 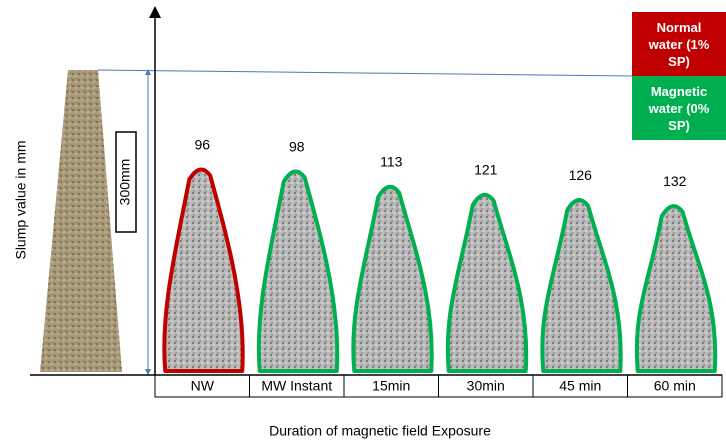 I want to click on value-label: 121, so click(x=486, y=170).